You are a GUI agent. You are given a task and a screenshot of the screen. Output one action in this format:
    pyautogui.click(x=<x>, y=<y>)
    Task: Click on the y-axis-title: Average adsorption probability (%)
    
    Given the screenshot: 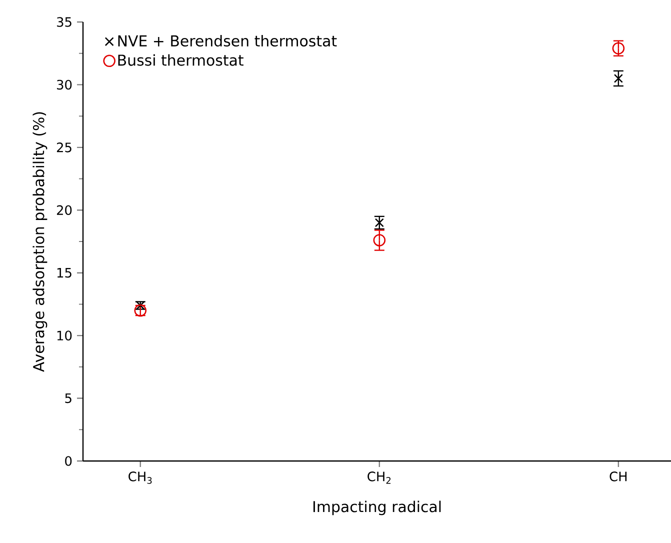 What is the action you would take?
    pyautogui.click(x=40, y=242)
    